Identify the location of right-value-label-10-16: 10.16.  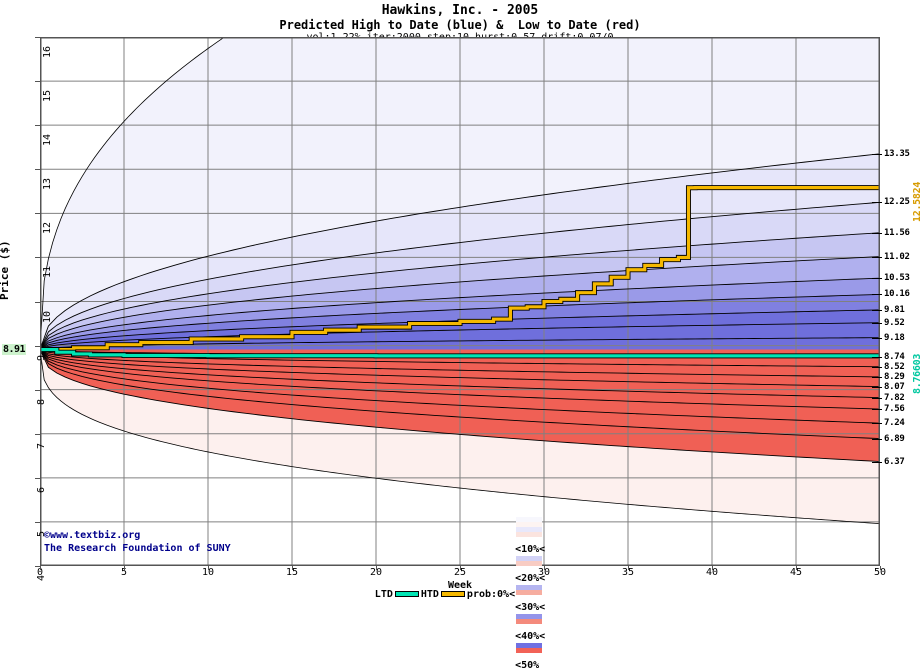
(897, 294).